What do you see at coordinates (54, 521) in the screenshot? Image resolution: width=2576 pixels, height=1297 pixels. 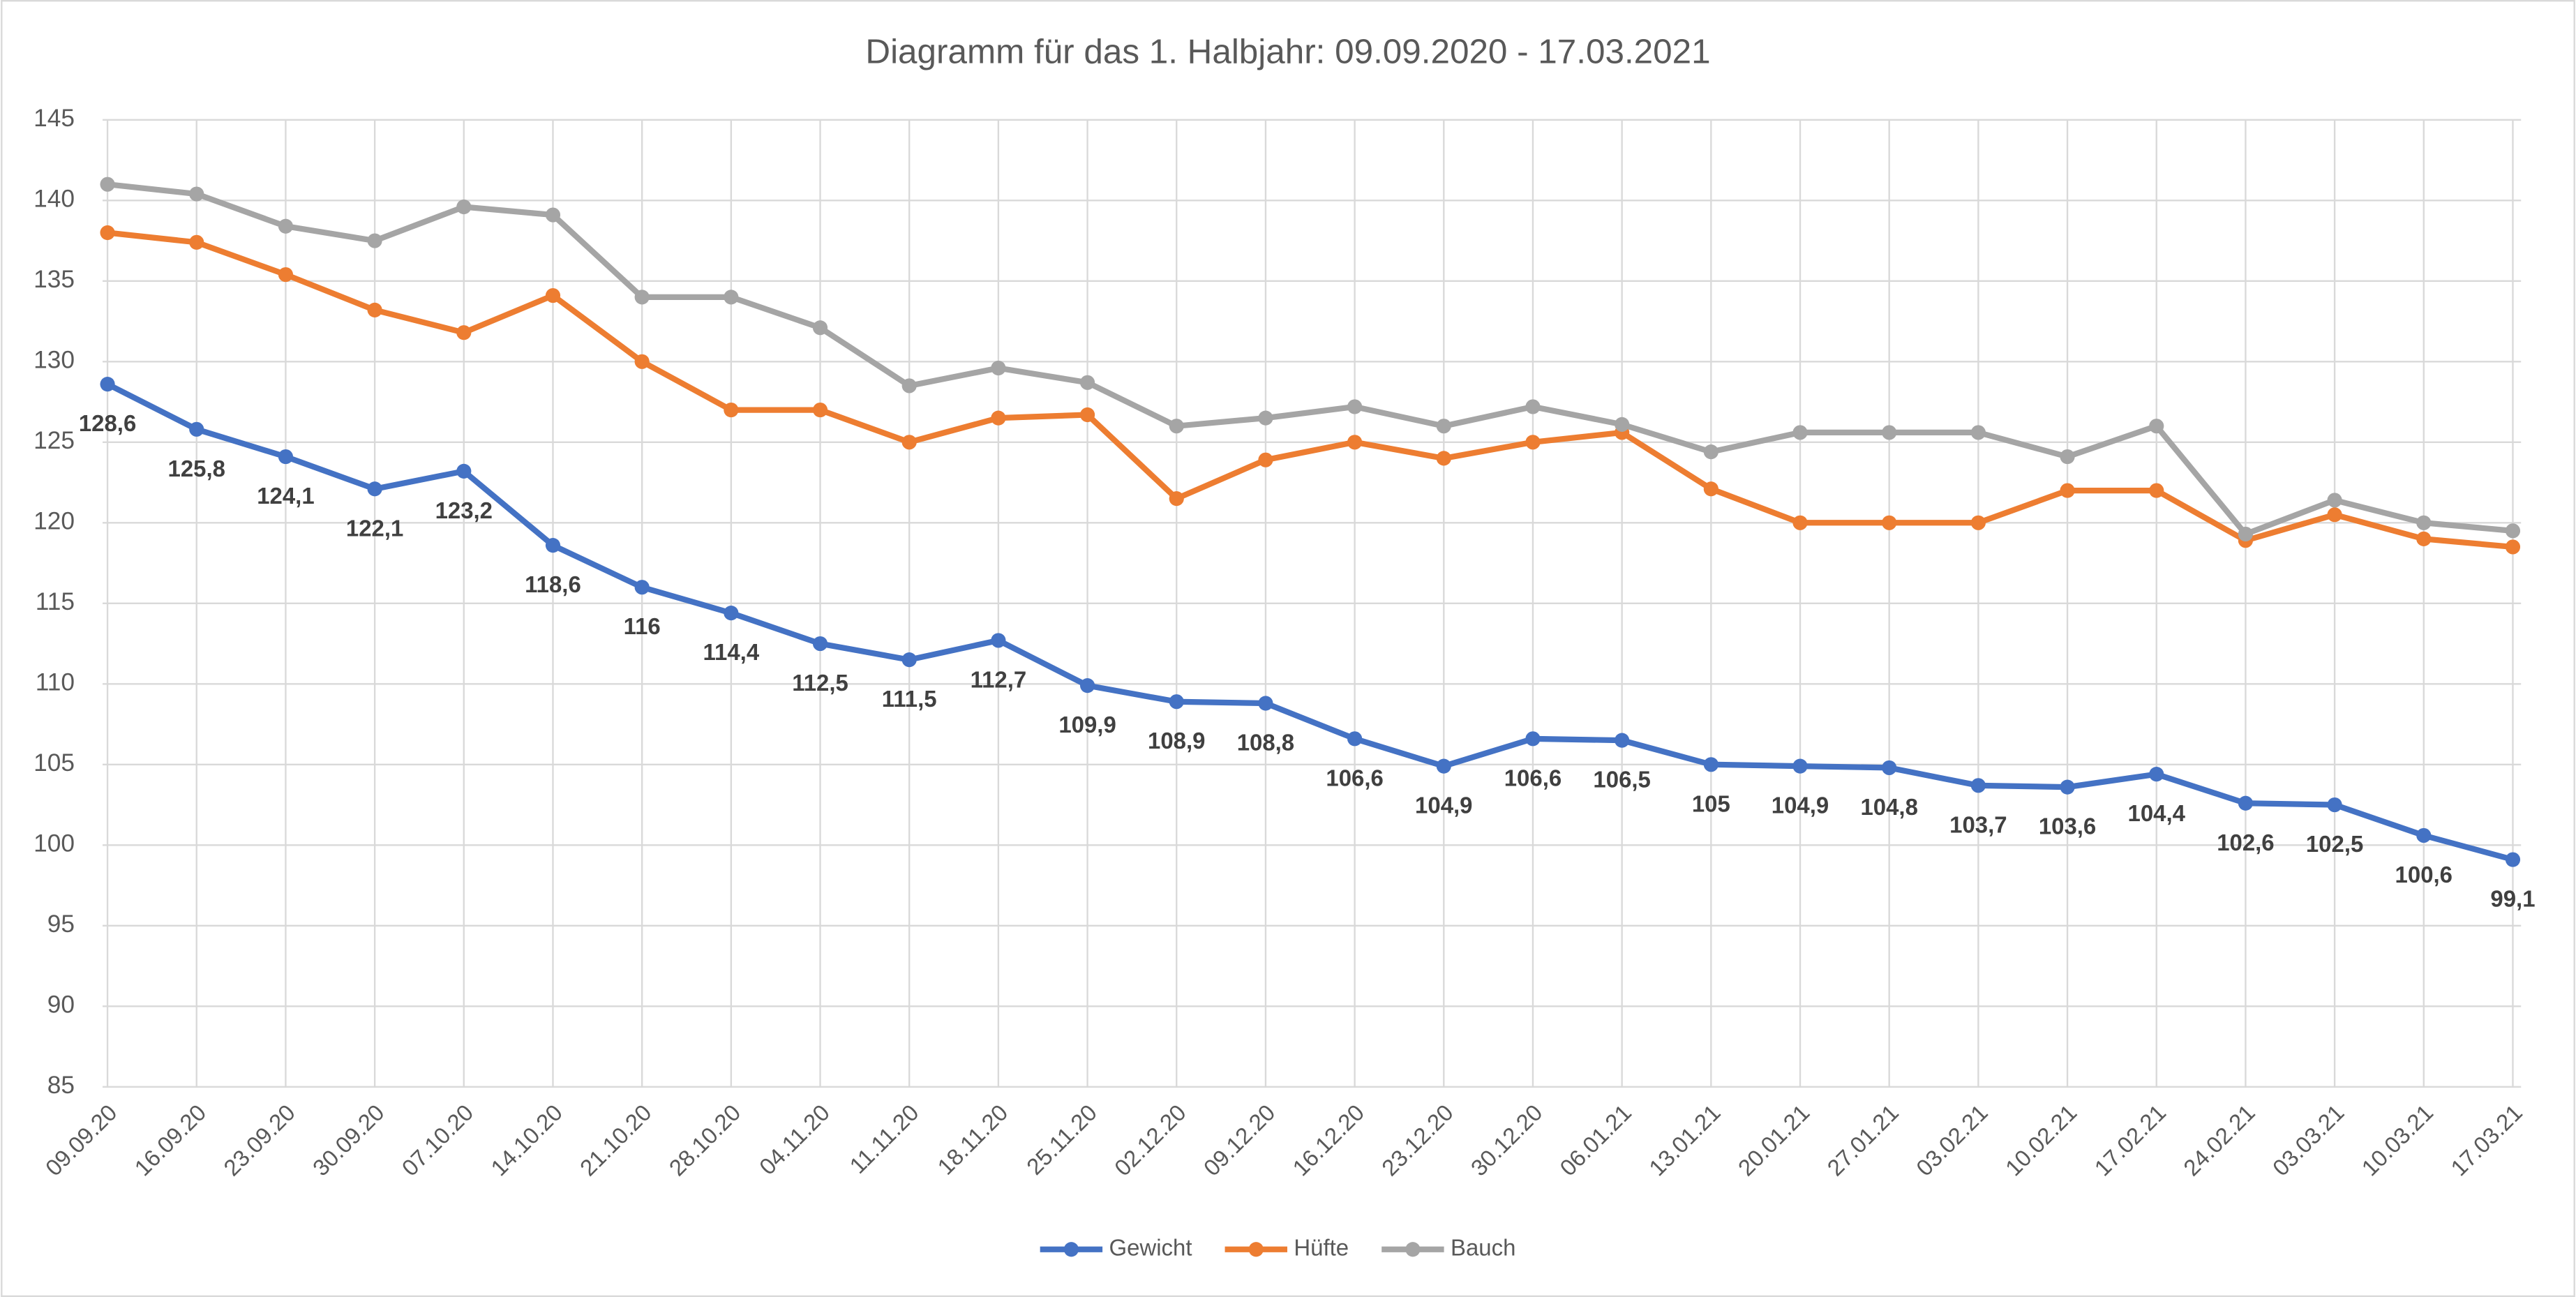 I see `y-tick-label: 120` at bounding box center [54, 521].